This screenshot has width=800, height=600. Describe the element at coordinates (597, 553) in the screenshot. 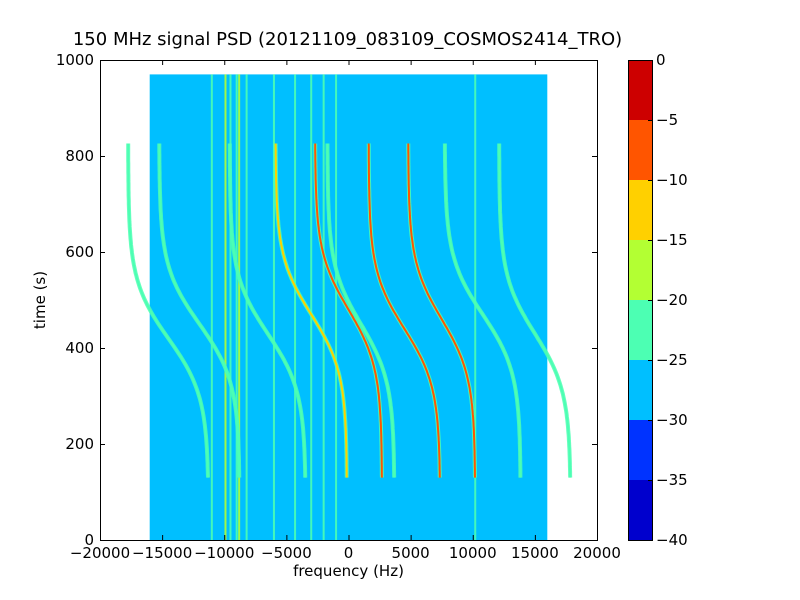

I see `x-tick-label: 20000` at that location.